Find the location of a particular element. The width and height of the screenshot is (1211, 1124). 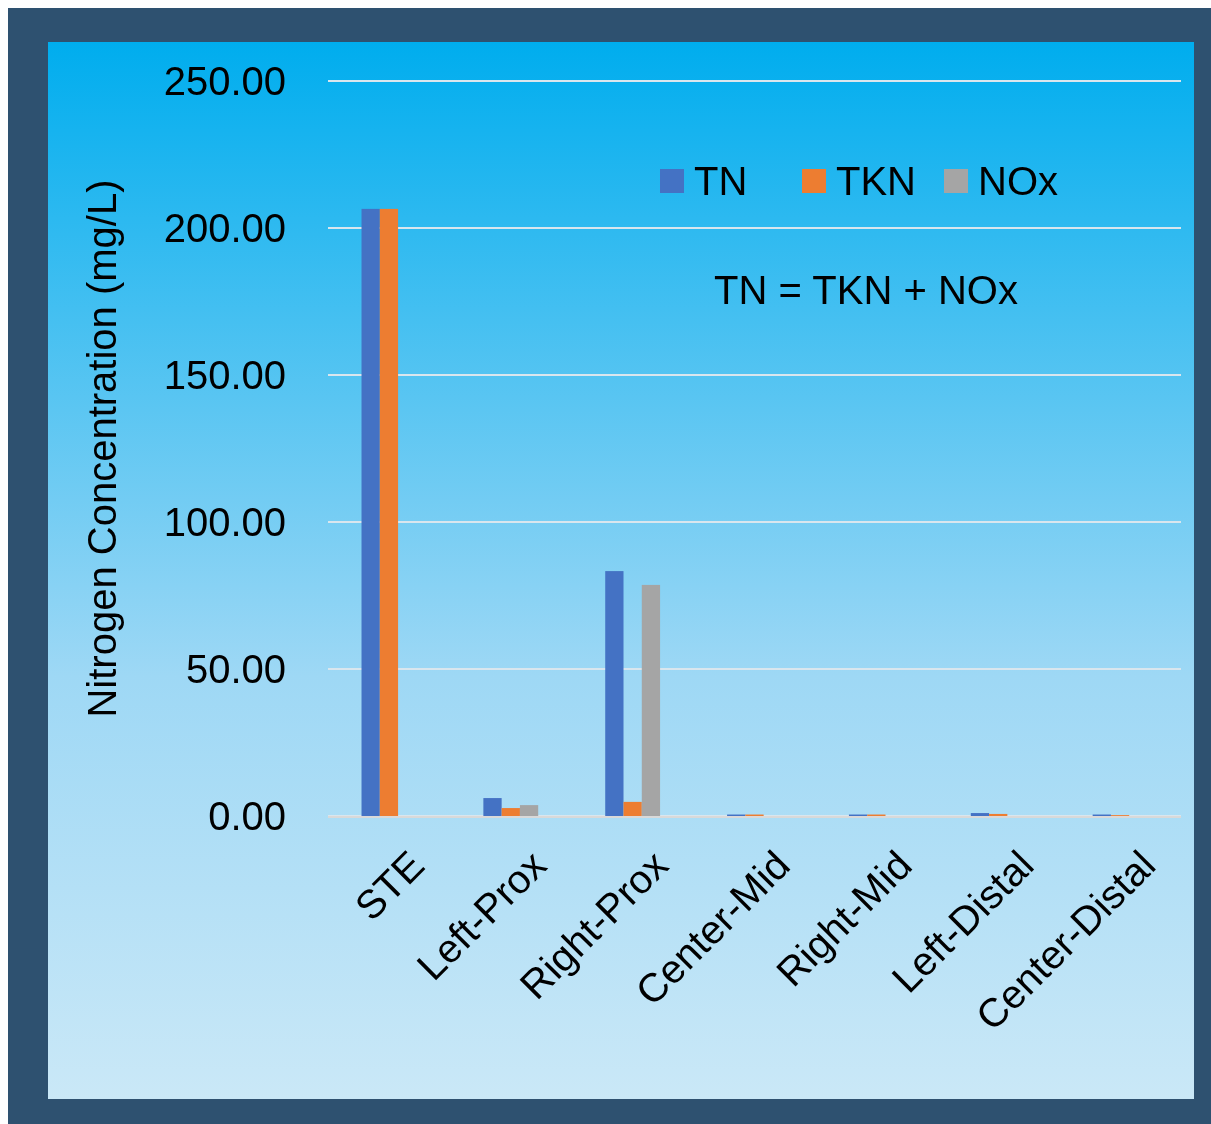

legend-label: TN is located at coordinates (721, 181).